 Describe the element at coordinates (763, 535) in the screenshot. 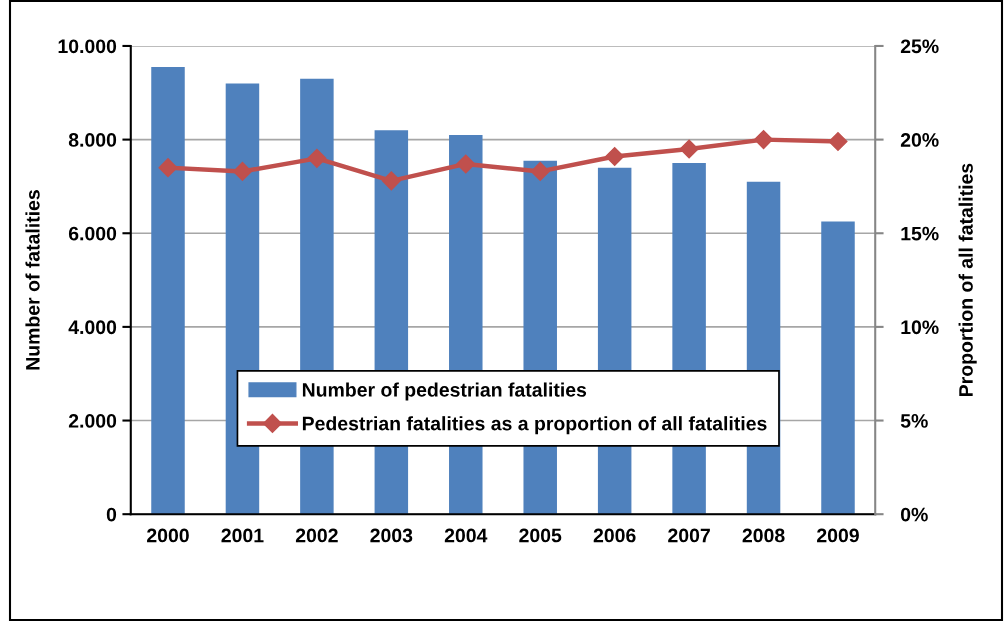

I see `x-tick-label: 2008` at that location.